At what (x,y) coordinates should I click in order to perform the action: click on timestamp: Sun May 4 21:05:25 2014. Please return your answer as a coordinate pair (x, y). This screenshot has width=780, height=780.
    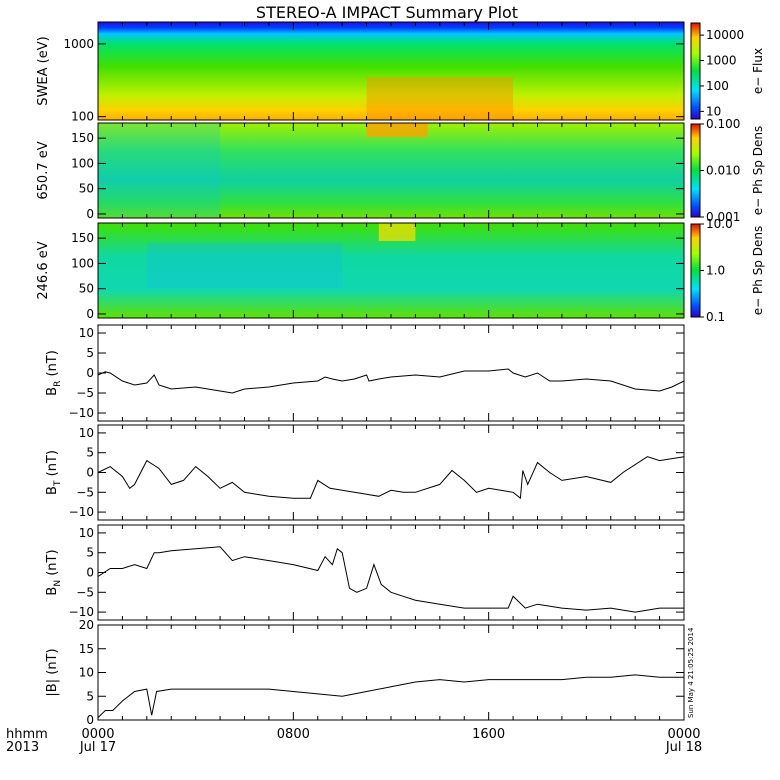
    Looking at the image, I should click on (691, 672).